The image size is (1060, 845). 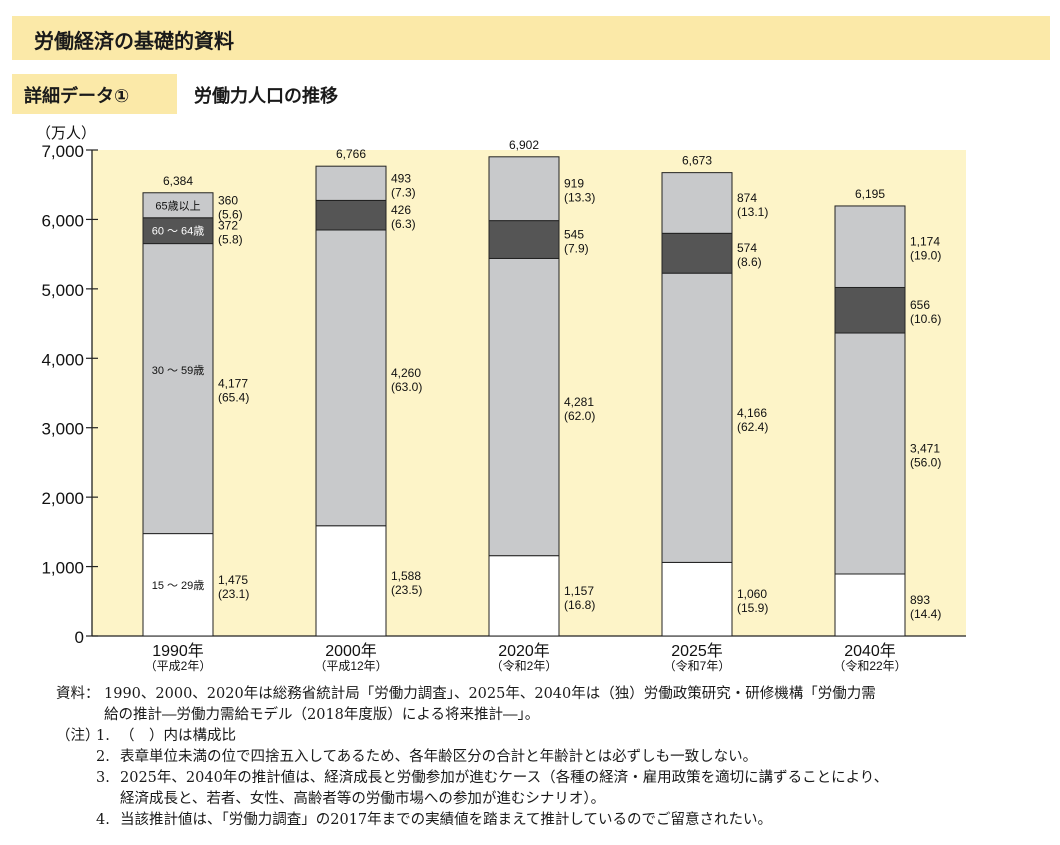 What do you see at coordinates (62, 290) in the screenshot?
I see `y-tick-label: 5,000` at bounding box center [62, 290].